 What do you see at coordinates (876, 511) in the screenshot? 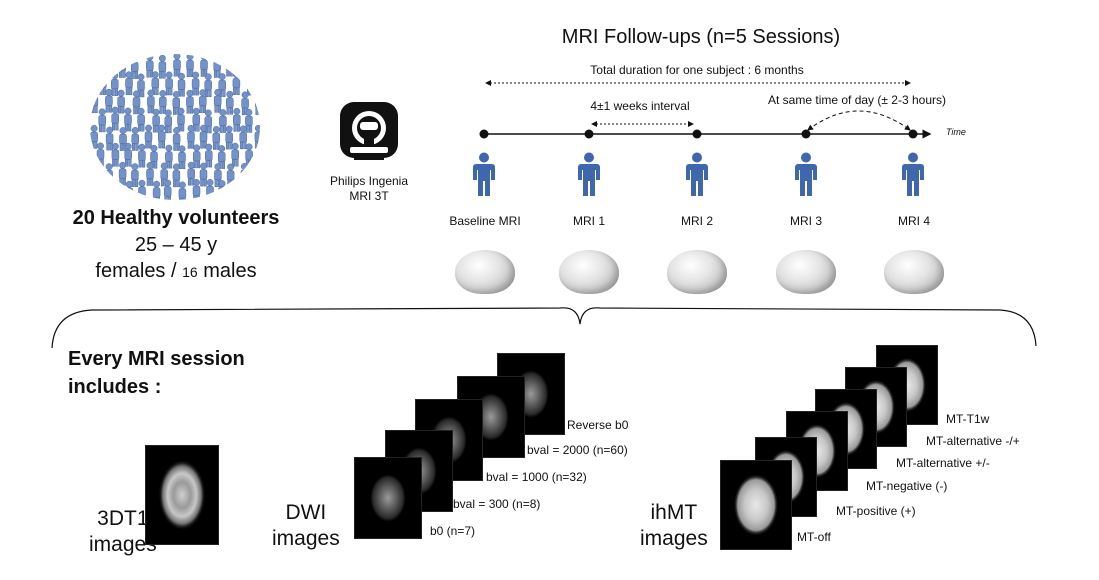
I see `ihmt-label-mt-positive: MT-positive (+)` at bounding box center [876, 511].